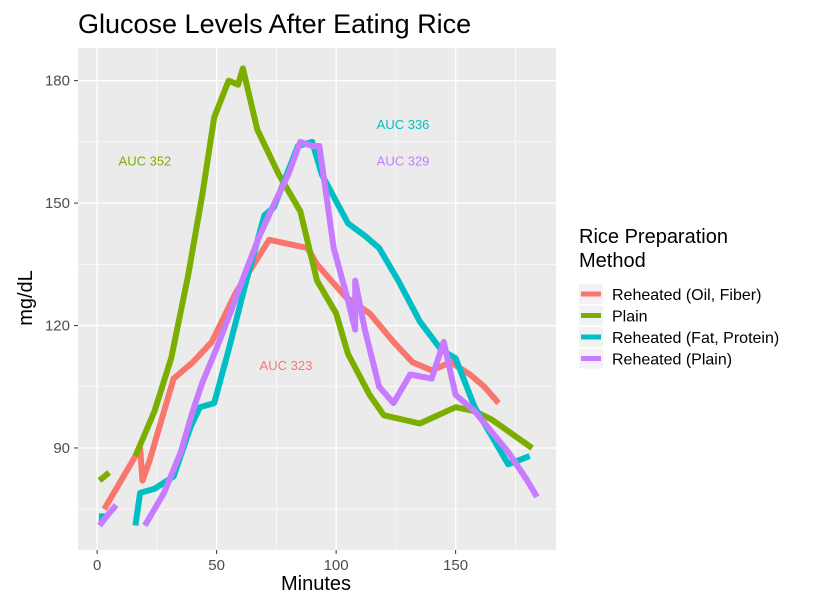 The height and width of the screenshot is (616, 824). I want to click on legend-item-label: Reheated (Fat, Protein), so click(695, 338).